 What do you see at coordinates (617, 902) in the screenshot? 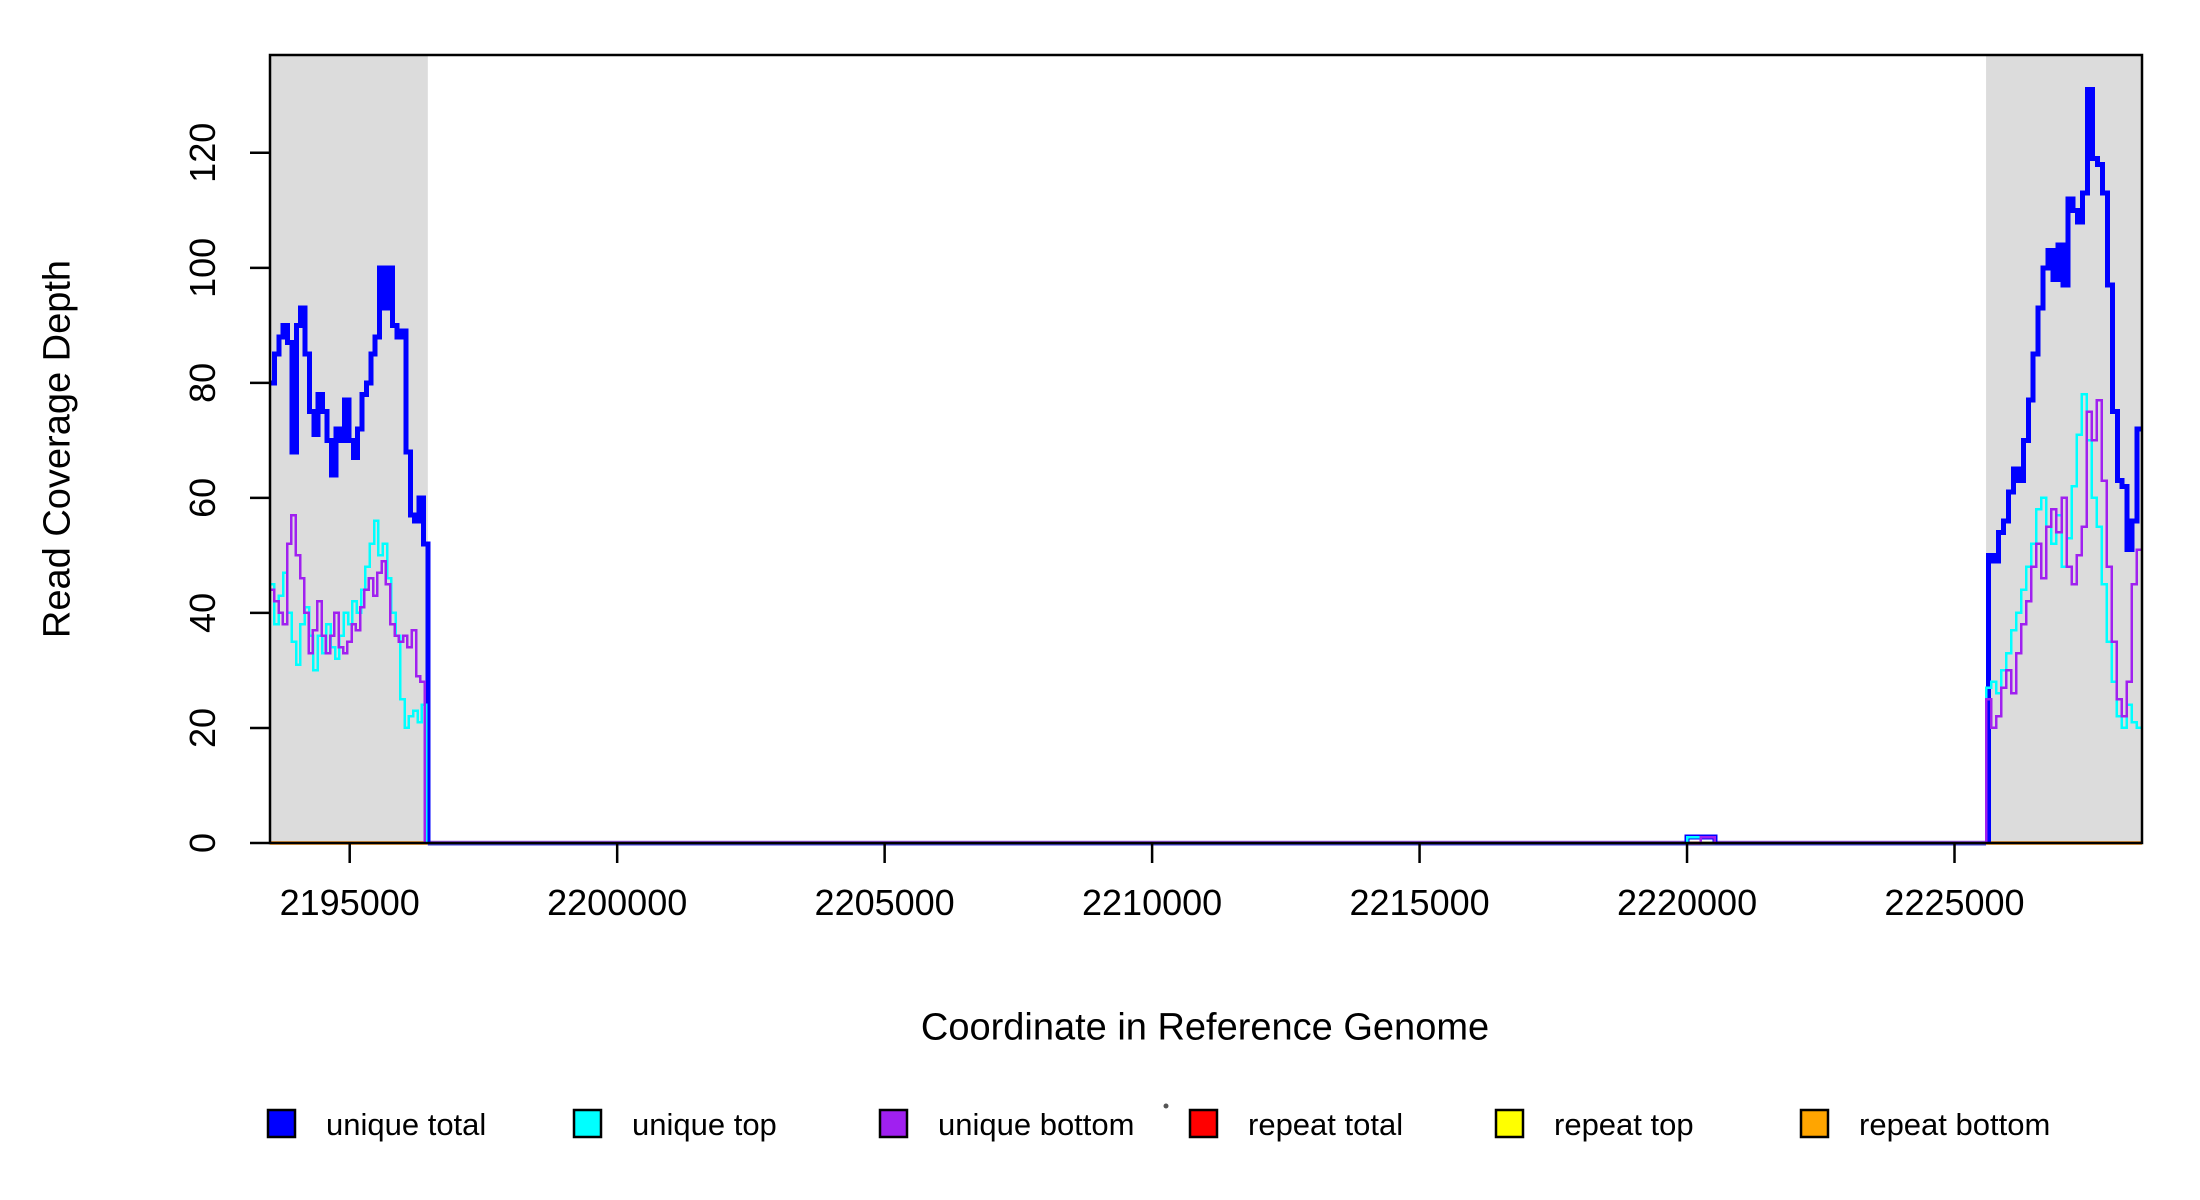
I see `x-tick-label: 2200000` at bounding box center [617, 902].